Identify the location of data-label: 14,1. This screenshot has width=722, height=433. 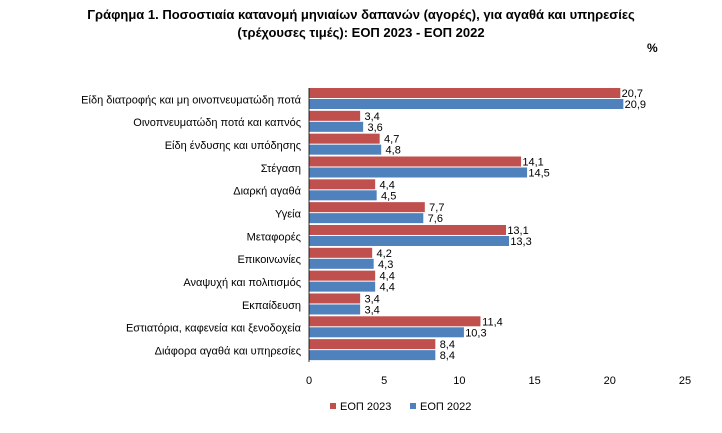
(532, 162).